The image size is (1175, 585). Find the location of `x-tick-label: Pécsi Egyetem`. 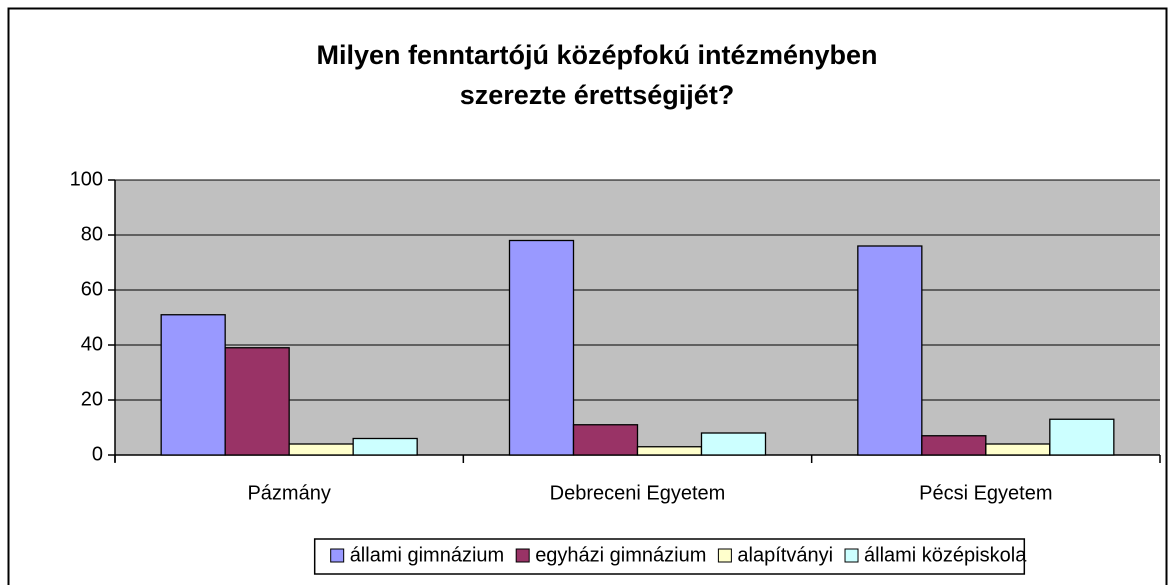

x-tick-label: Pécsi Egyetem is located at coordinates (985, 493).